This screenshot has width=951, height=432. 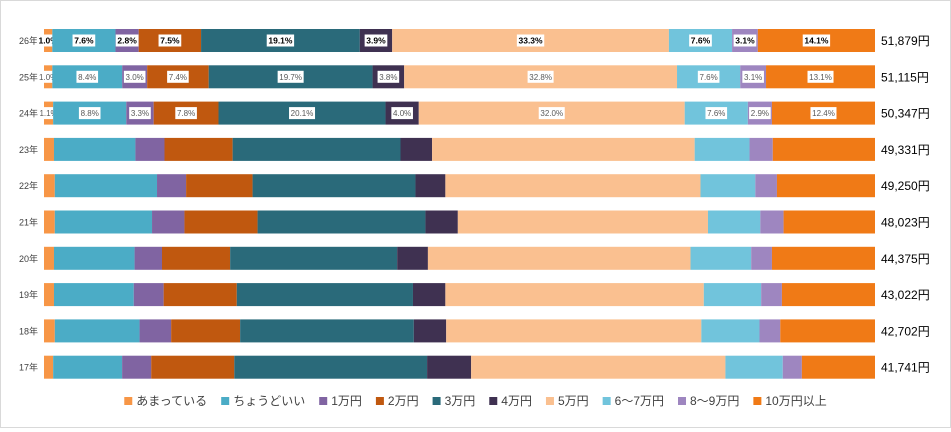 I want to click on data-label: 1.1%, so click(x=48, y=113).